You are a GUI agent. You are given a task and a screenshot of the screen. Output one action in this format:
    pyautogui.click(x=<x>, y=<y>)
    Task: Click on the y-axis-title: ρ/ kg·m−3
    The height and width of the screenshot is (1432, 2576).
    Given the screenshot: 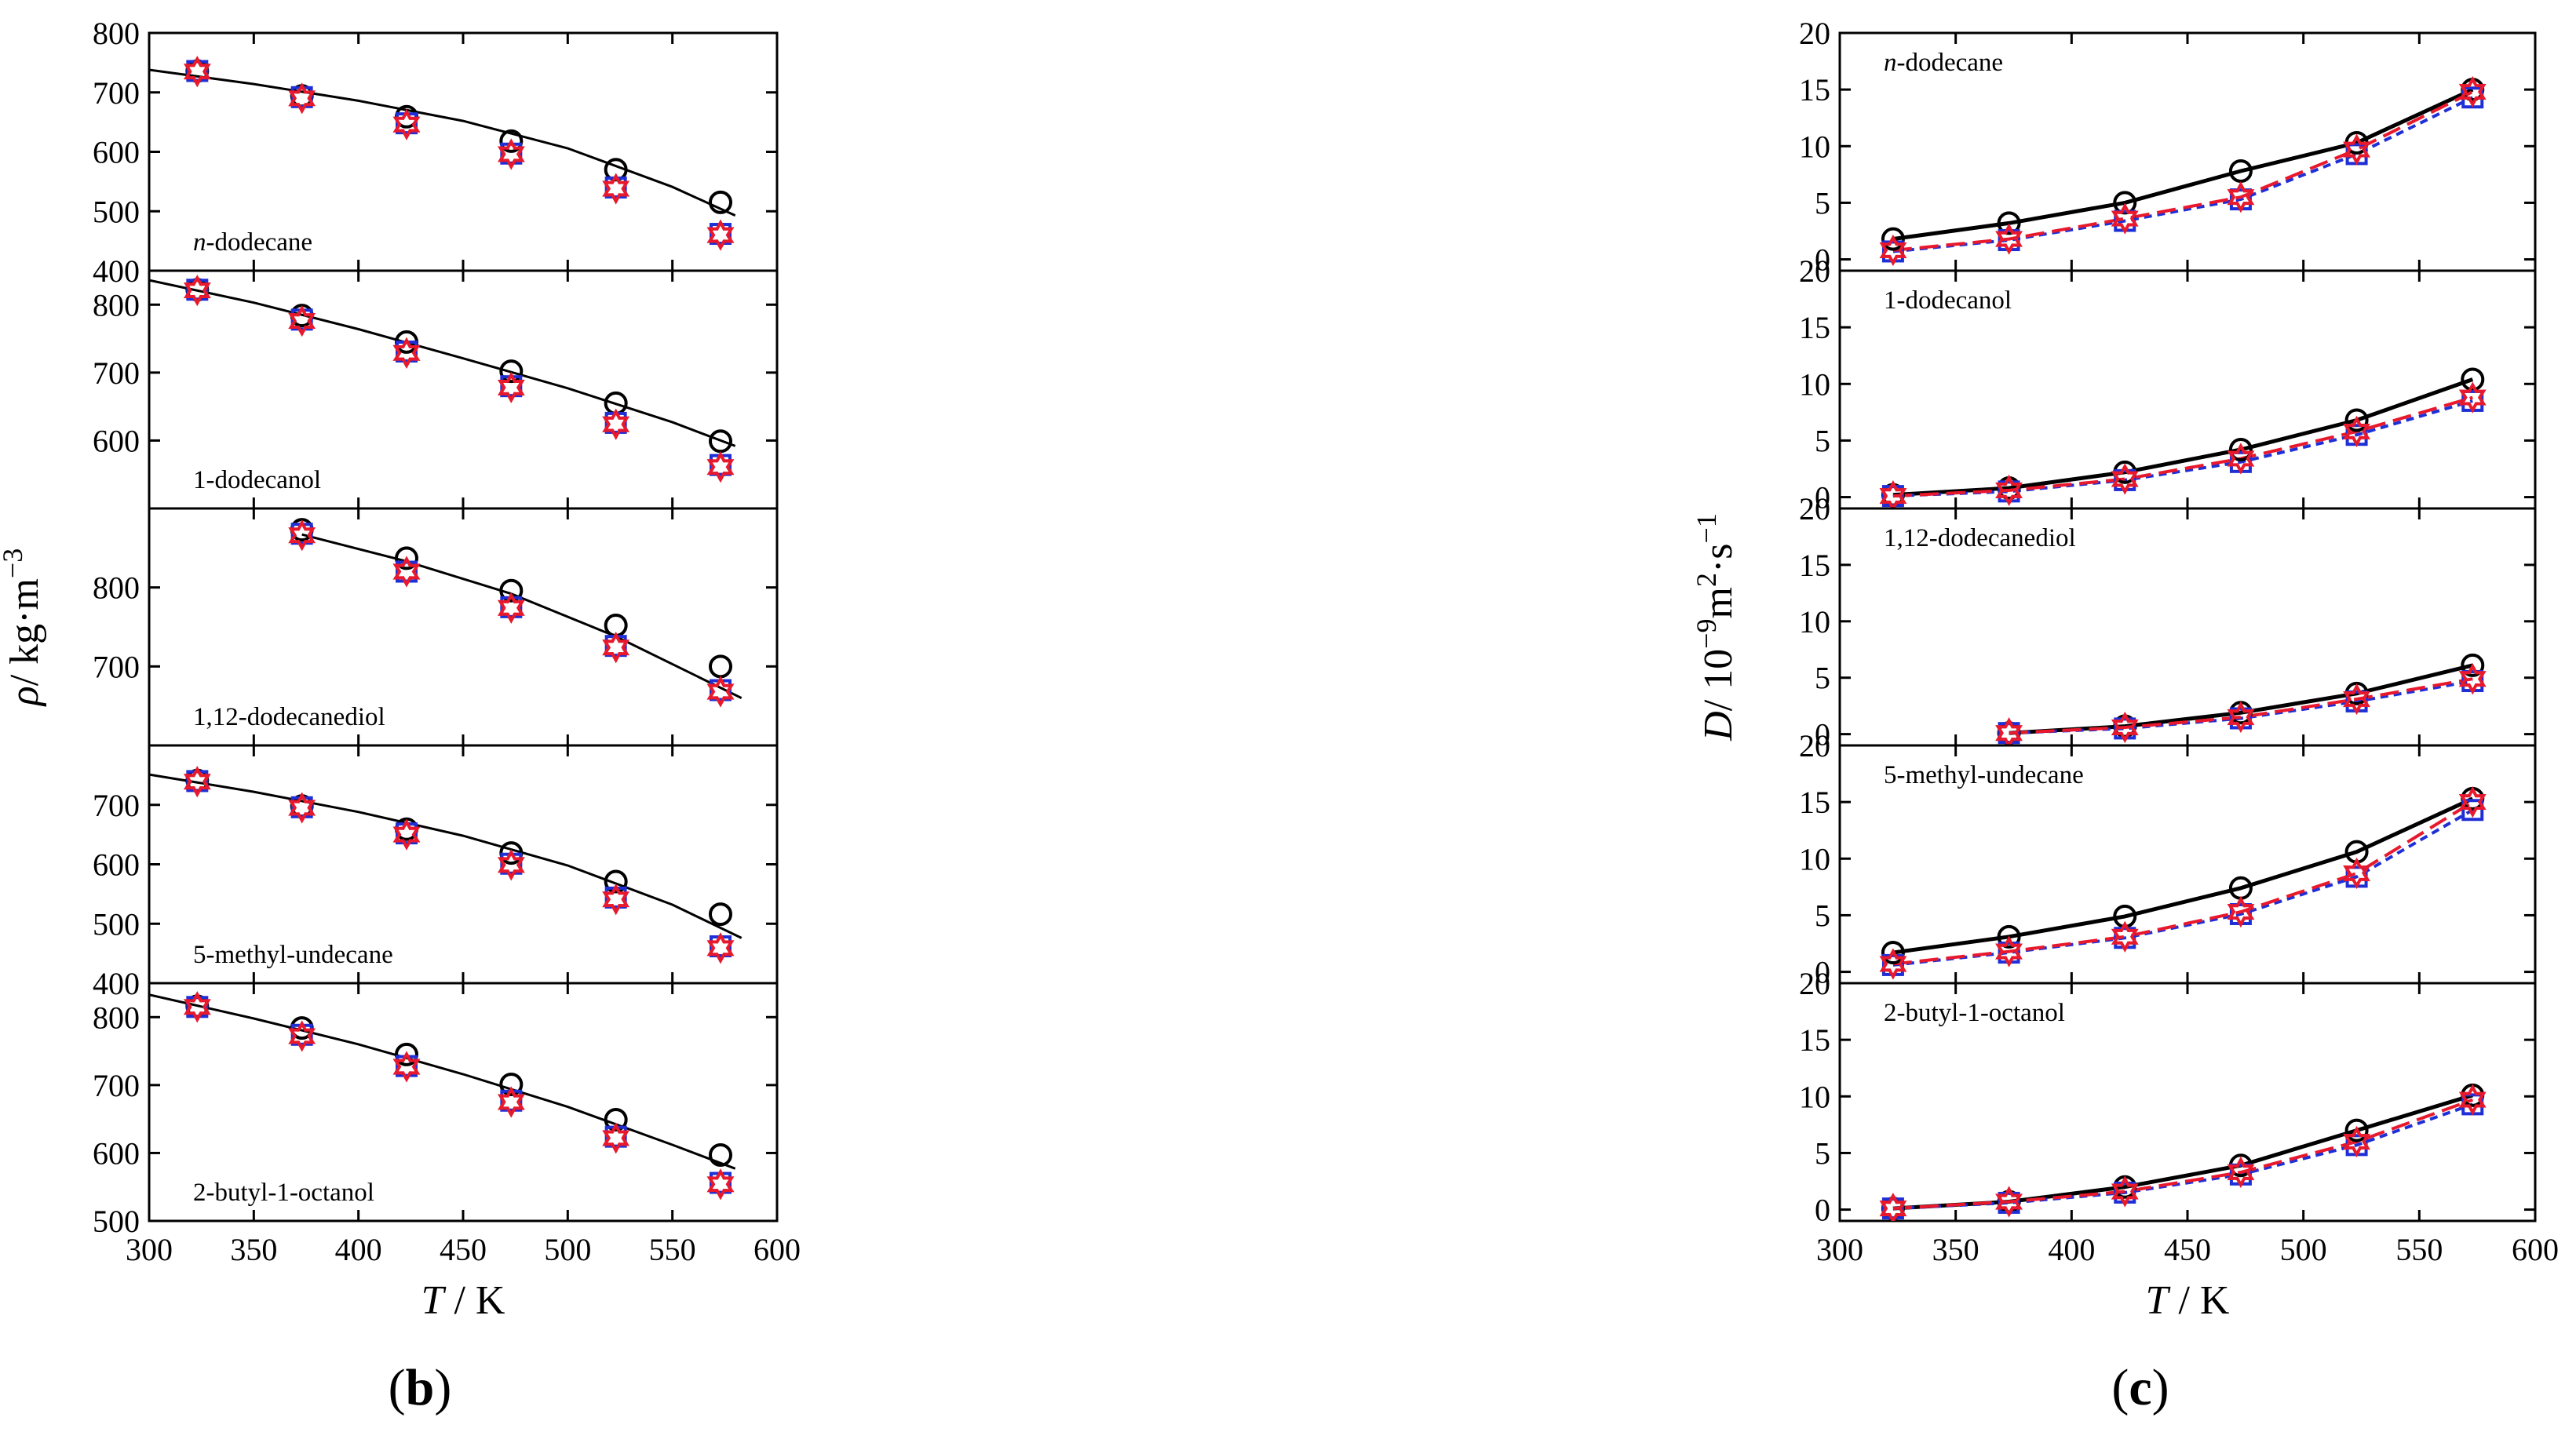 What is the action you would take?
    pyautogui.click(x=23, y=628)
    